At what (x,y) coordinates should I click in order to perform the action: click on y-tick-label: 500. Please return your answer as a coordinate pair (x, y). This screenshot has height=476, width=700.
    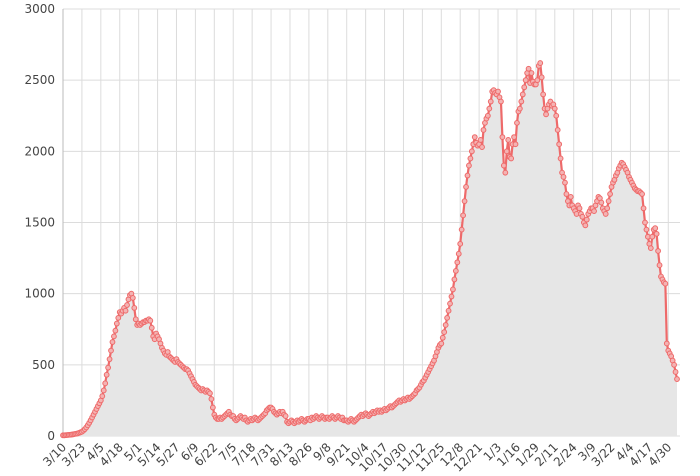
    Looking at the image, I should click on (43, 365).